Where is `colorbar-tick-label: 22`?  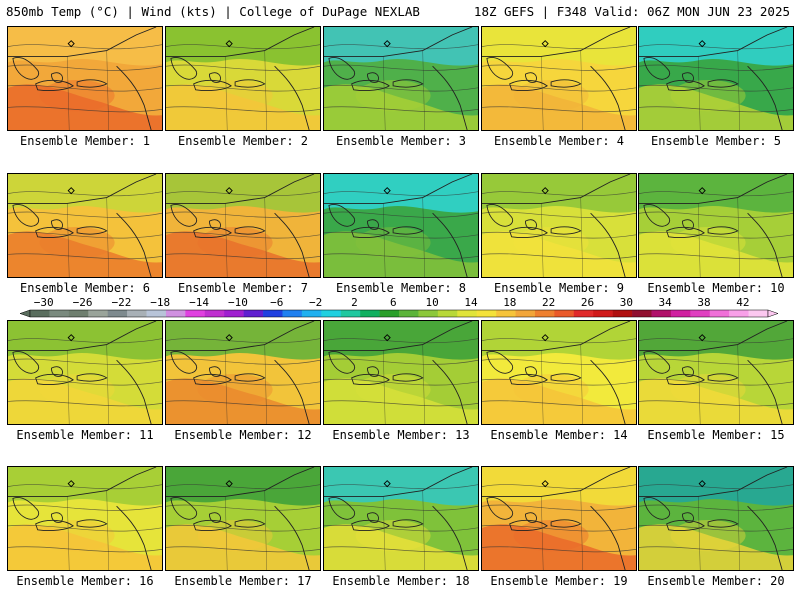
colorbar-tick-label: 22 is located at coordinates (548, 302).